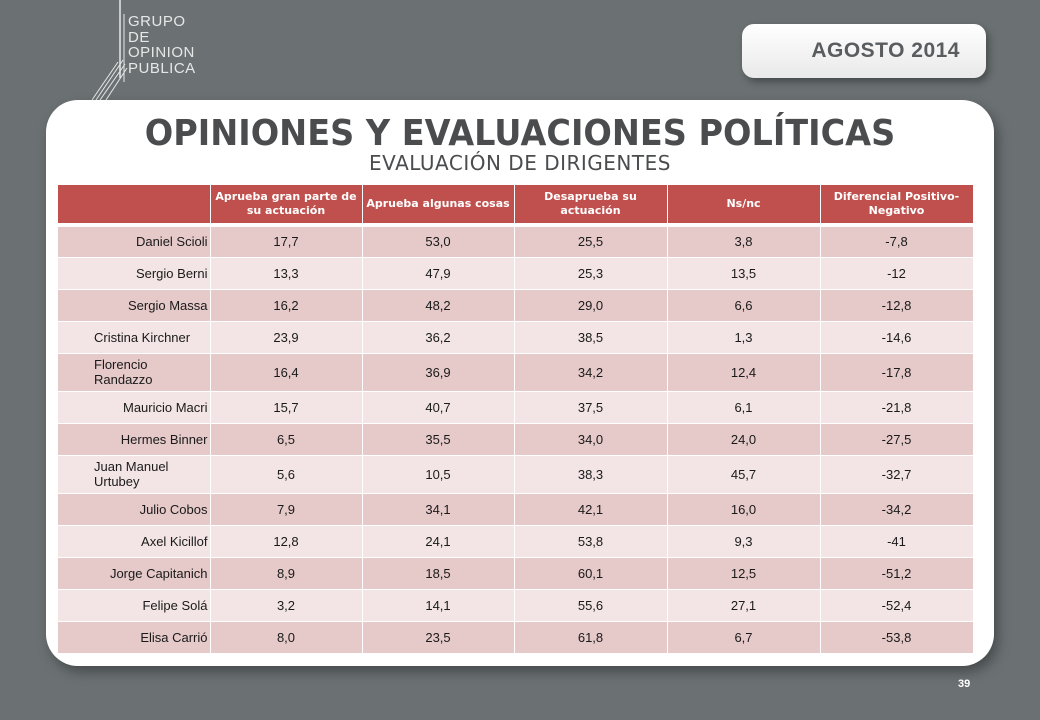  What do you see at coordinates (744, 407) in the screenshot?
I see `table-cell: 6,1` at bounding box center [744, 407].